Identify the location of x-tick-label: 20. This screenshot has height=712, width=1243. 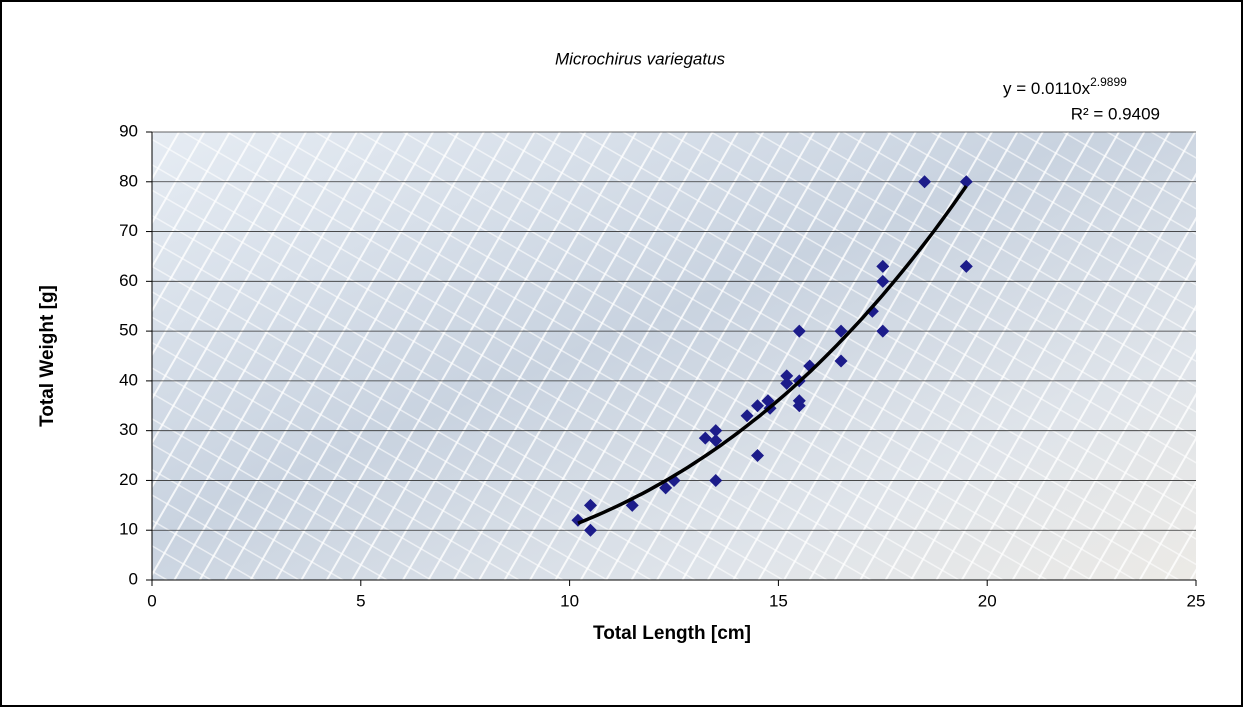
(987, 600).